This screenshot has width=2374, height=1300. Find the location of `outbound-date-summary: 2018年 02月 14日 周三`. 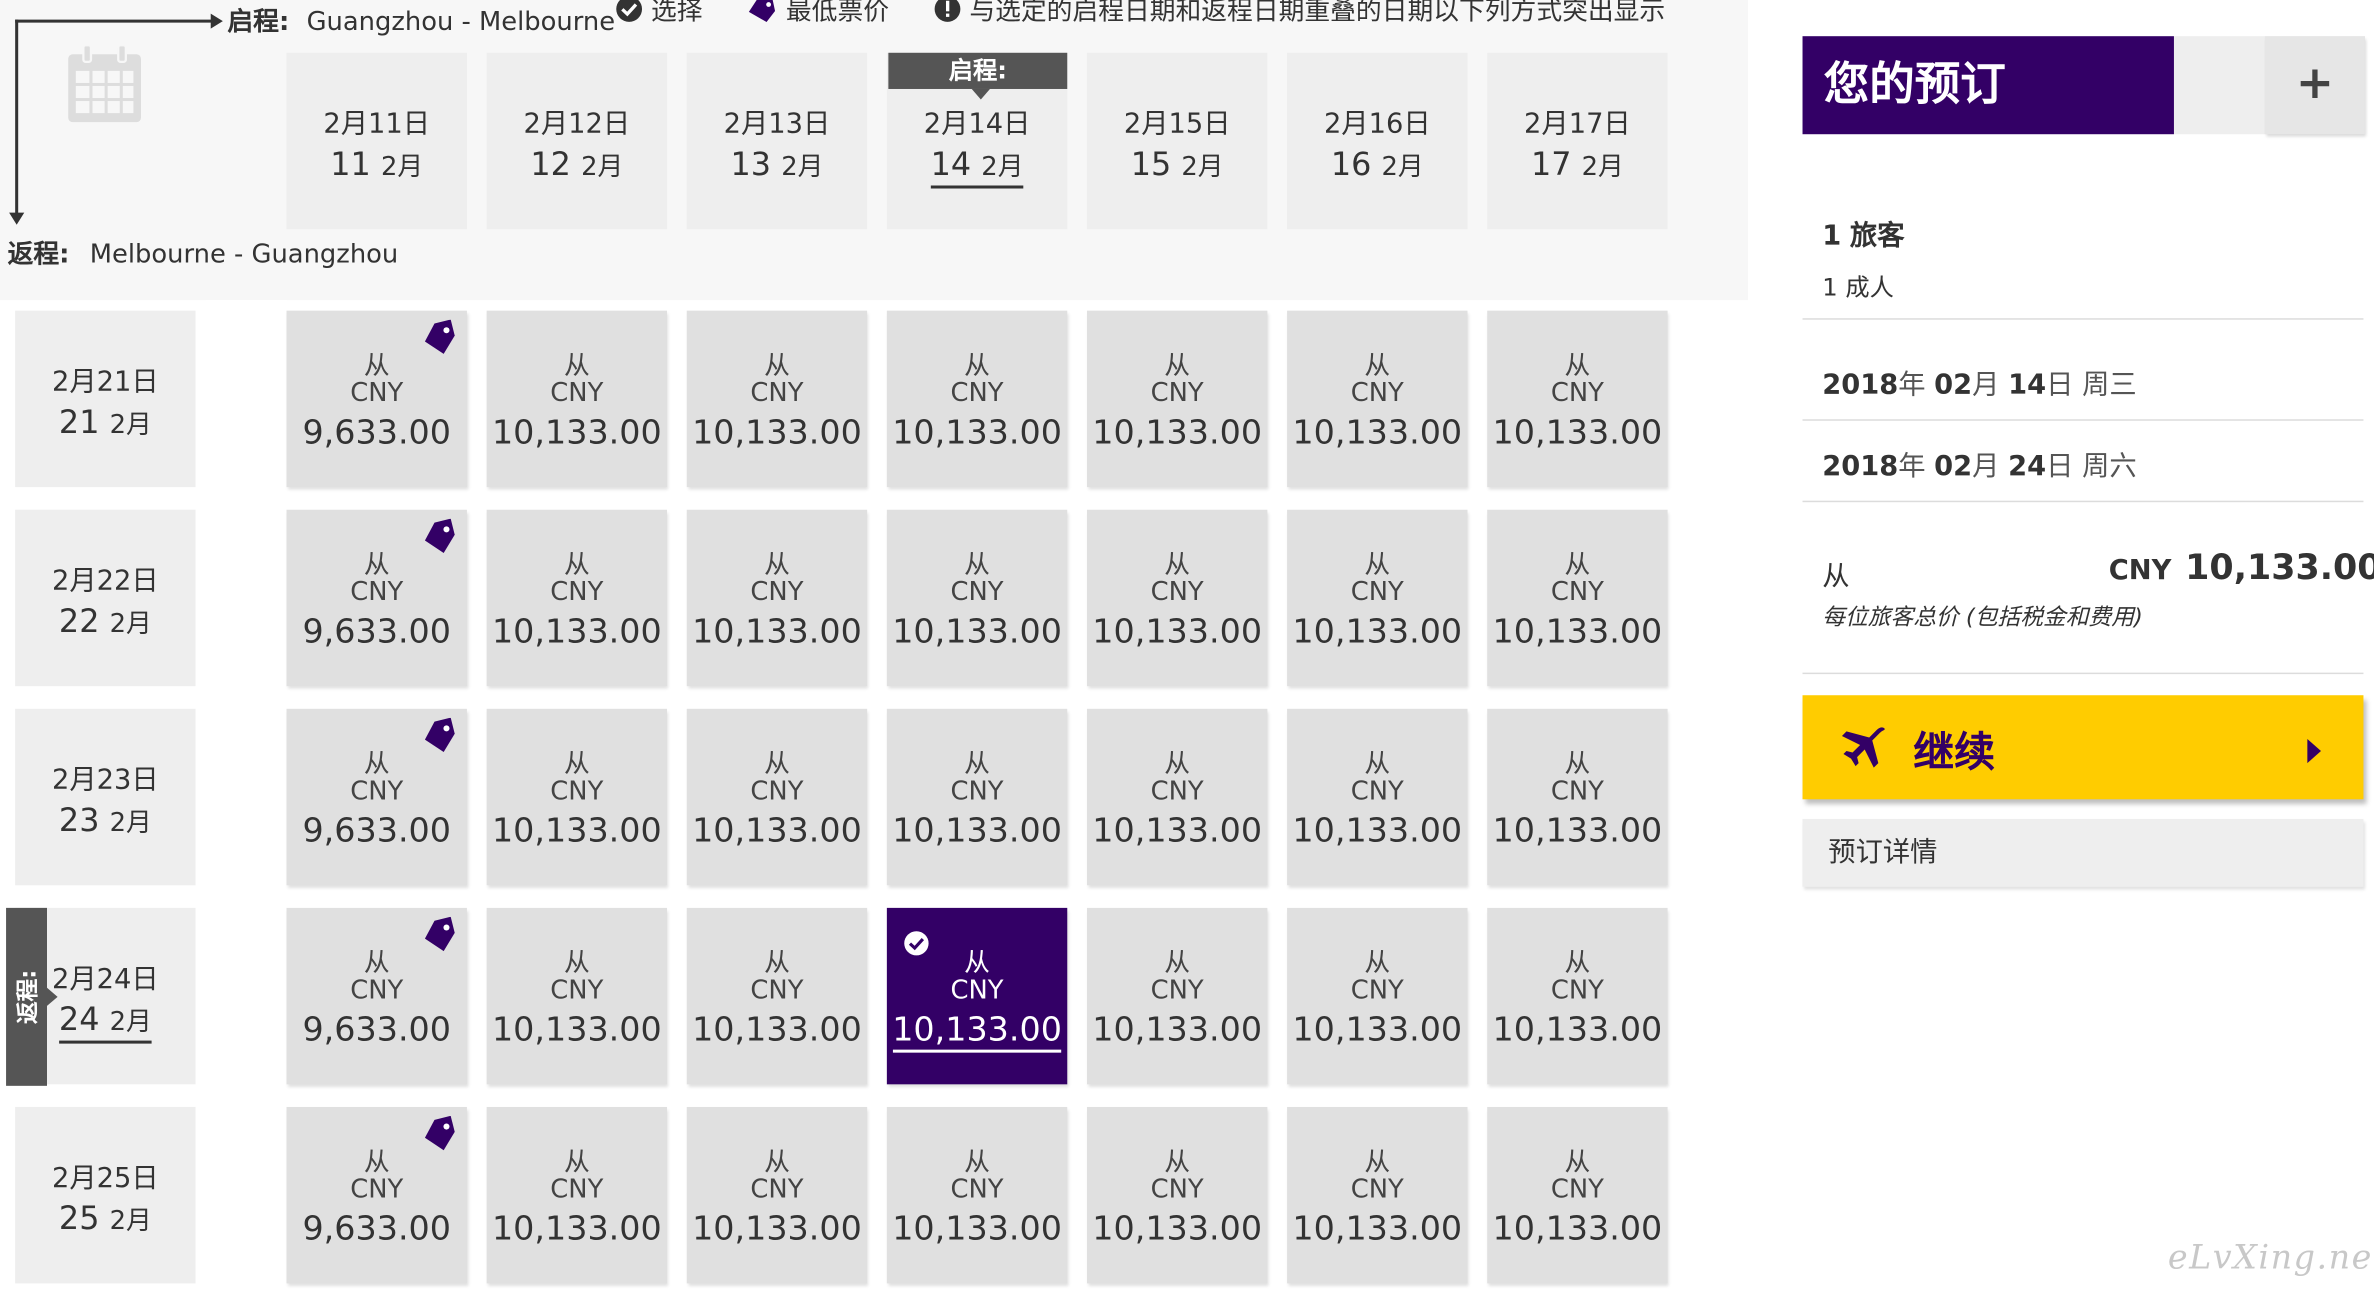

outbound-date-summary: 2018年 02月 14日 周三 is located at coordinates (1979, 382).